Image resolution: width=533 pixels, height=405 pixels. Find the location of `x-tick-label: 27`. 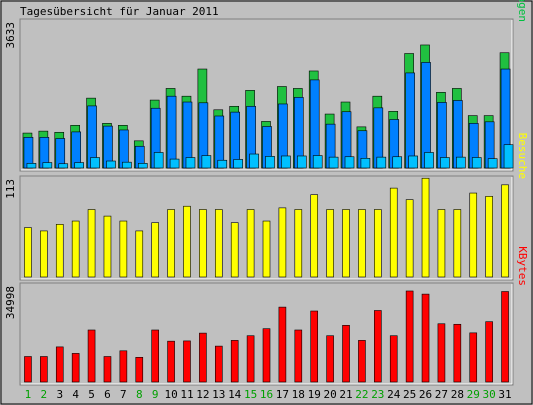

x-tick-label: 27 is located at coordinates (441, 394).